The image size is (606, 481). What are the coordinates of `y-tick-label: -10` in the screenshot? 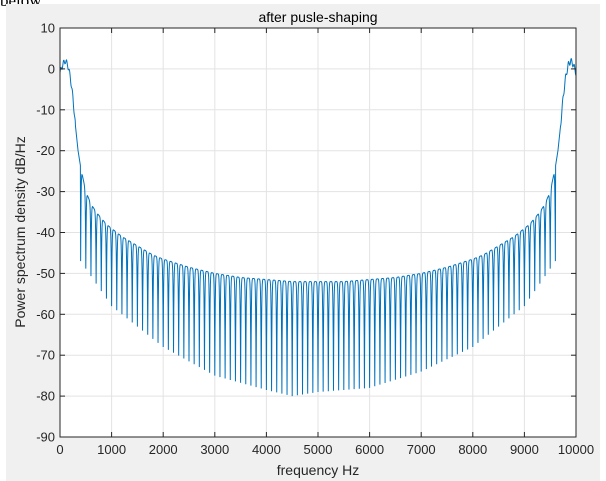 It's located at (45, 109).